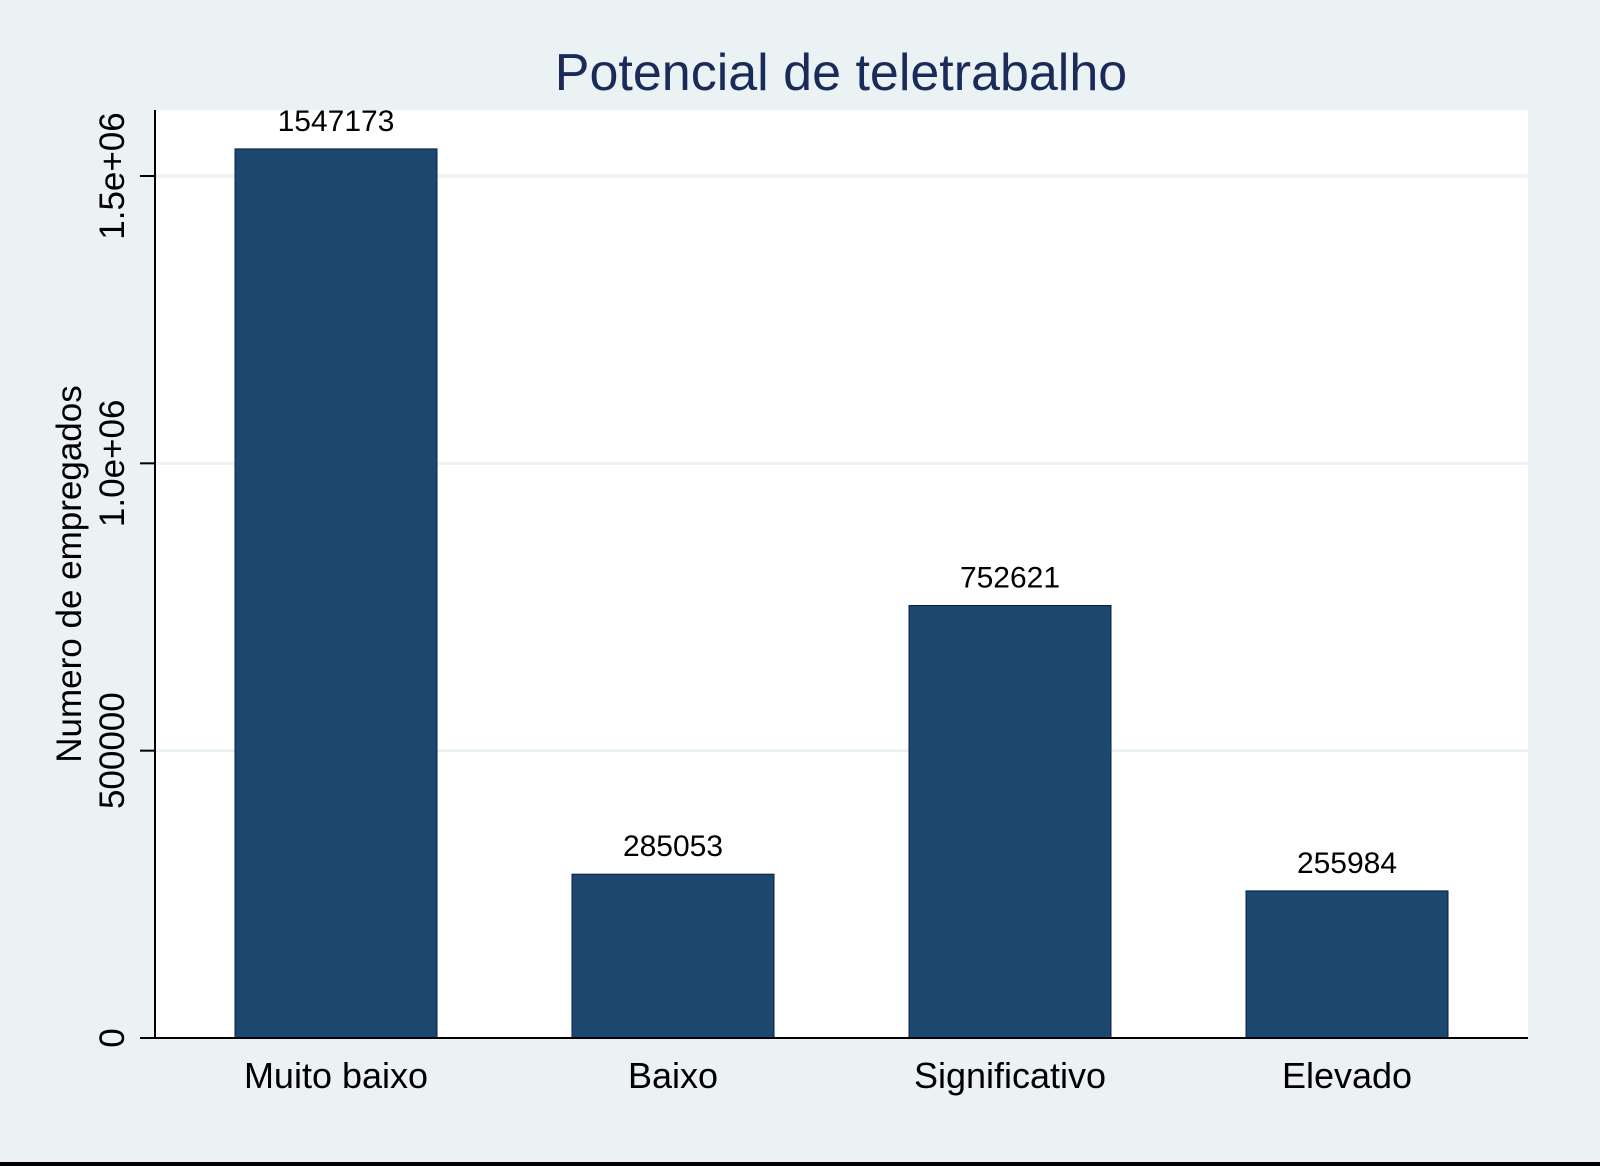 The height and width of the screenshot is (1166, 1600). Describe the element at coordinates (828, 1075) in the screenshot. I see `x-axis-labels: Muito baixo Baixo Significativo Elevado` at that location.